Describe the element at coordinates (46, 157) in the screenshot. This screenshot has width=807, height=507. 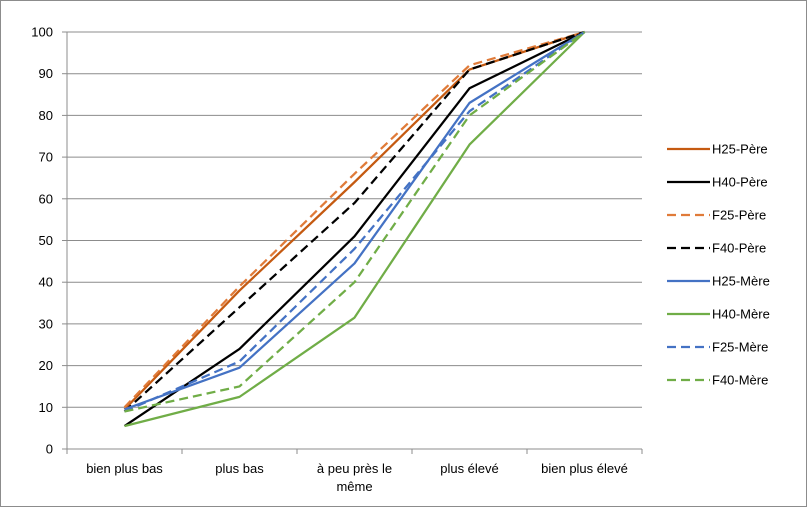
I see `y-tick-label: 70` at that location.